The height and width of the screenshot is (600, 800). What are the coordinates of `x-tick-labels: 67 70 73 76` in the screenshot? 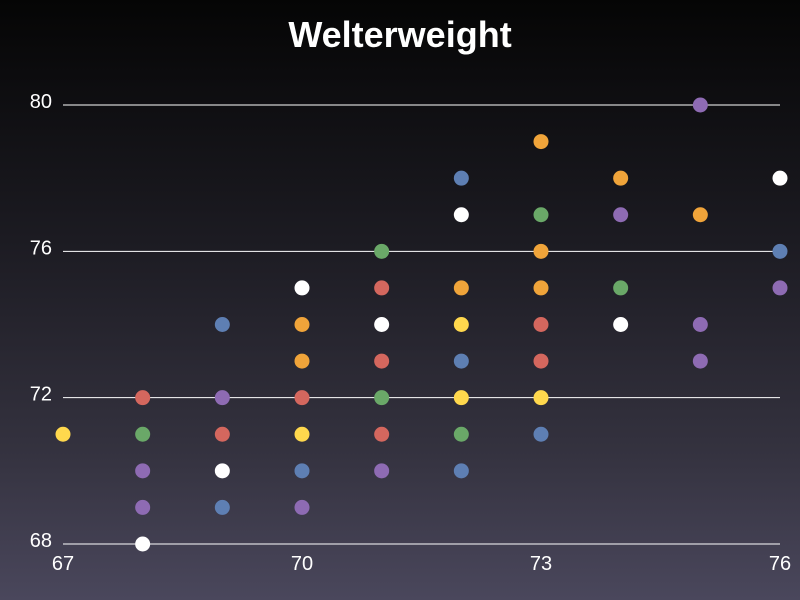 It's located at (421, 564).